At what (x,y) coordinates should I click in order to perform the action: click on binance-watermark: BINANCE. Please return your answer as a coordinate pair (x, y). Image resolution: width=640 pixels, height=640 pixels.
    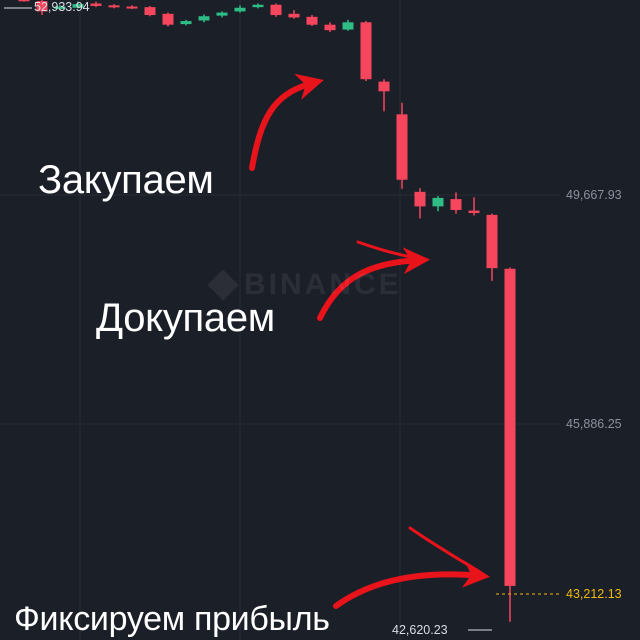
    Looking at the image, I should click on (304, 285).